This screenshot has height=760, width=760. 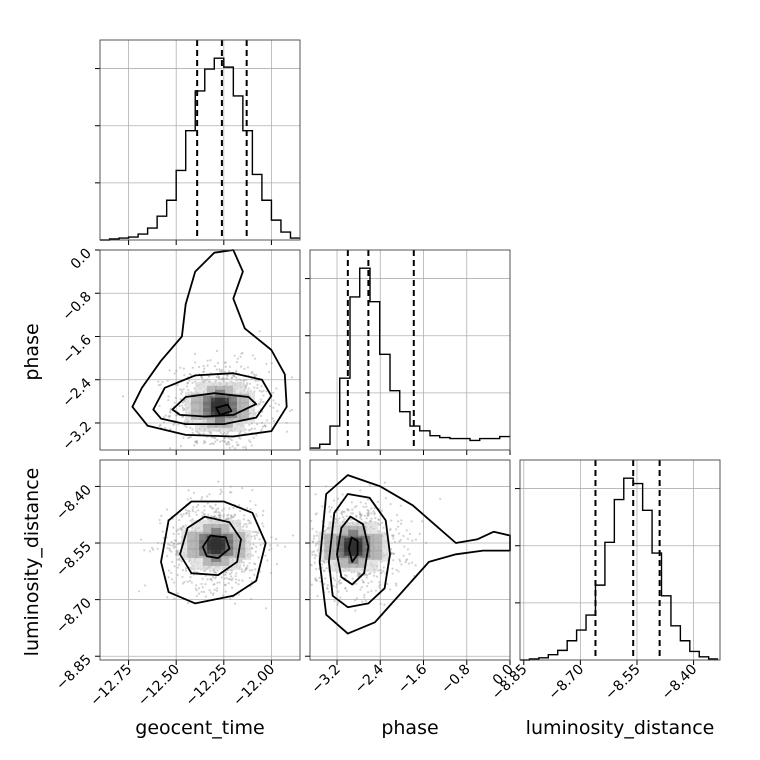 What do you see at coordinates (567, 683) in the screenshot?
I see `tick-label-x: −8.70` at bounding box center [567, 683].